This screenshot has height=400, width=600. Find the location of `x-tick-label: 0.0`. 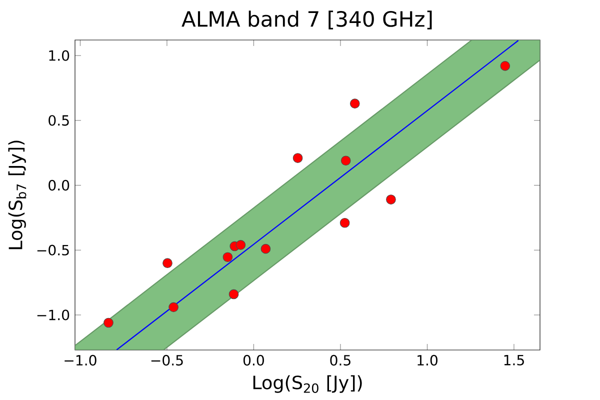

x-tick-label: 0.0 is located at coordinates (253, 360).